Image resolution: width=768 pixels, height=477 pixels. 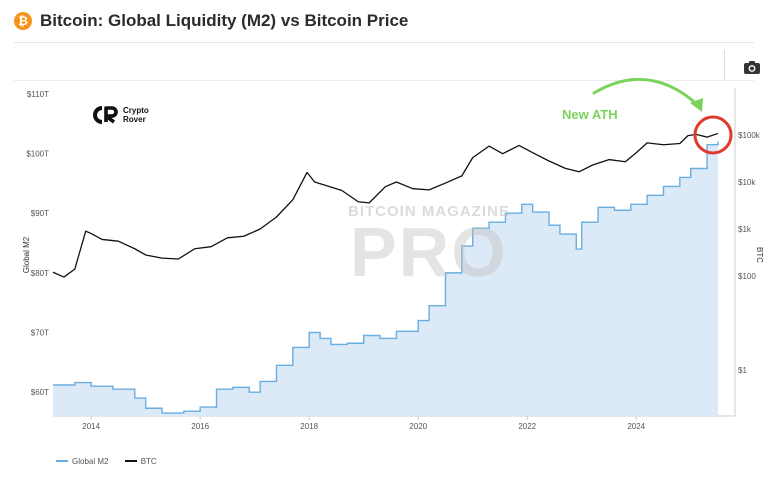 I want to click on ath-arrow, so click(x=647, y=93).